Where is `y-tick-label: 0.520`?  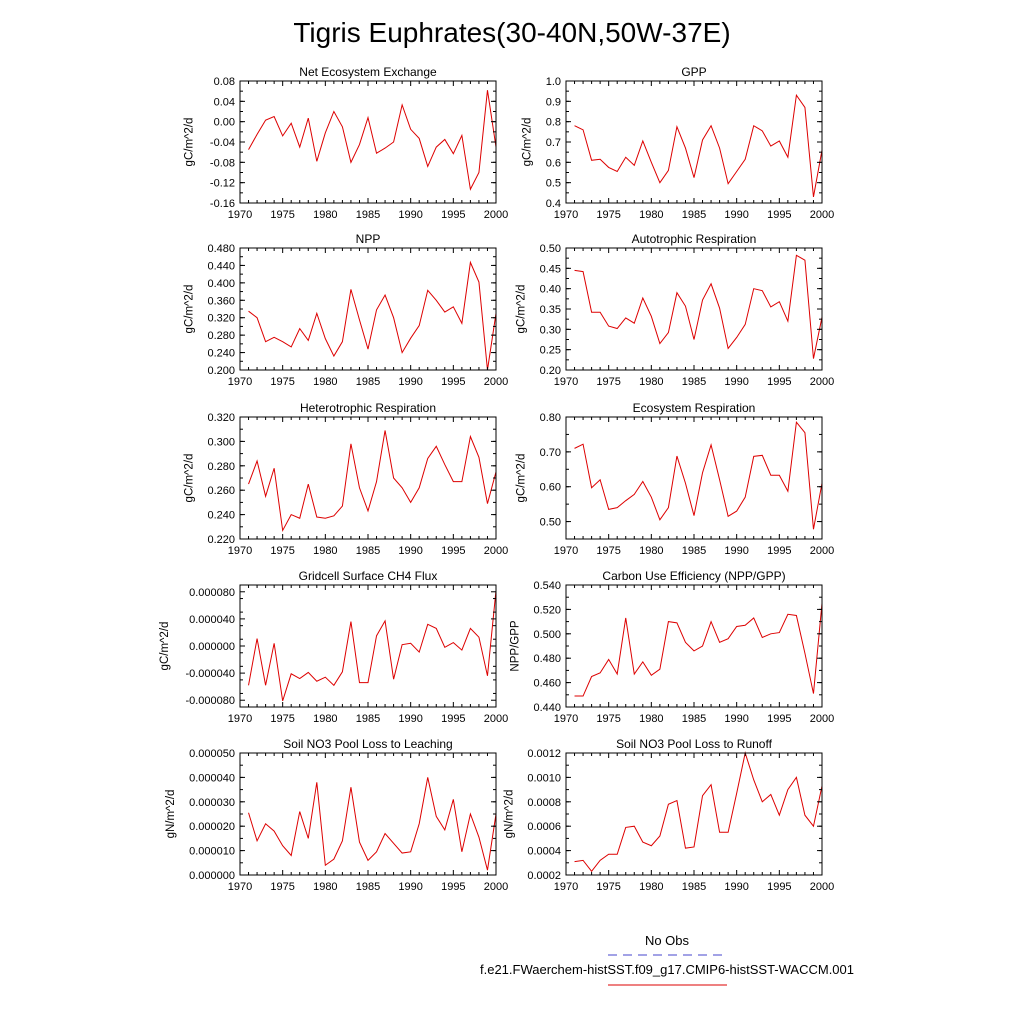 y-tick-label: 0.520 is located at coordinates (547, 610).